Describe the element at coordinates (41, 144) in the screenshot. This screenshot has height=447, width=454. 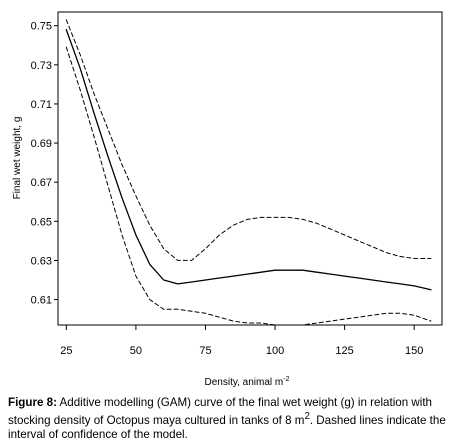
I see `y-tick-label: 0.69` at that location.